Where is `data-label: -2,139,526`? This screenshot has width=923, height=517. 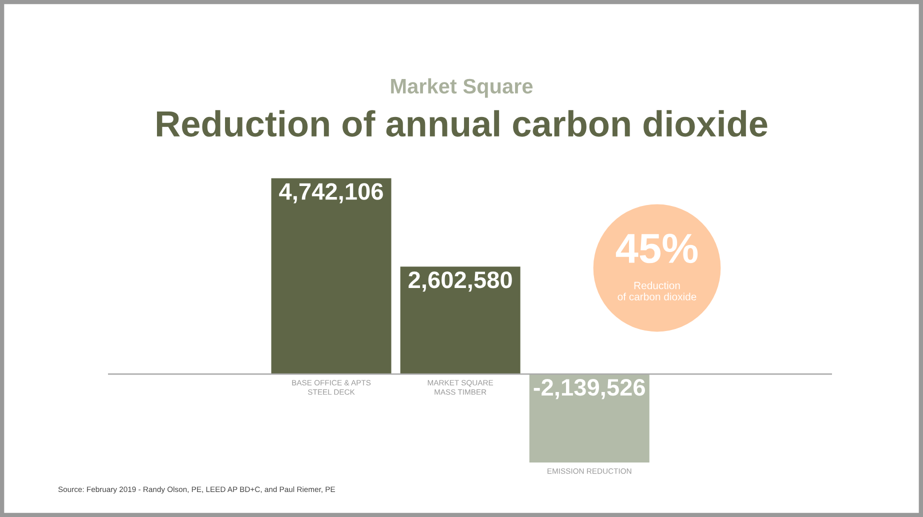 data-label: -2,139,526 is located at coordinates (589, 389).